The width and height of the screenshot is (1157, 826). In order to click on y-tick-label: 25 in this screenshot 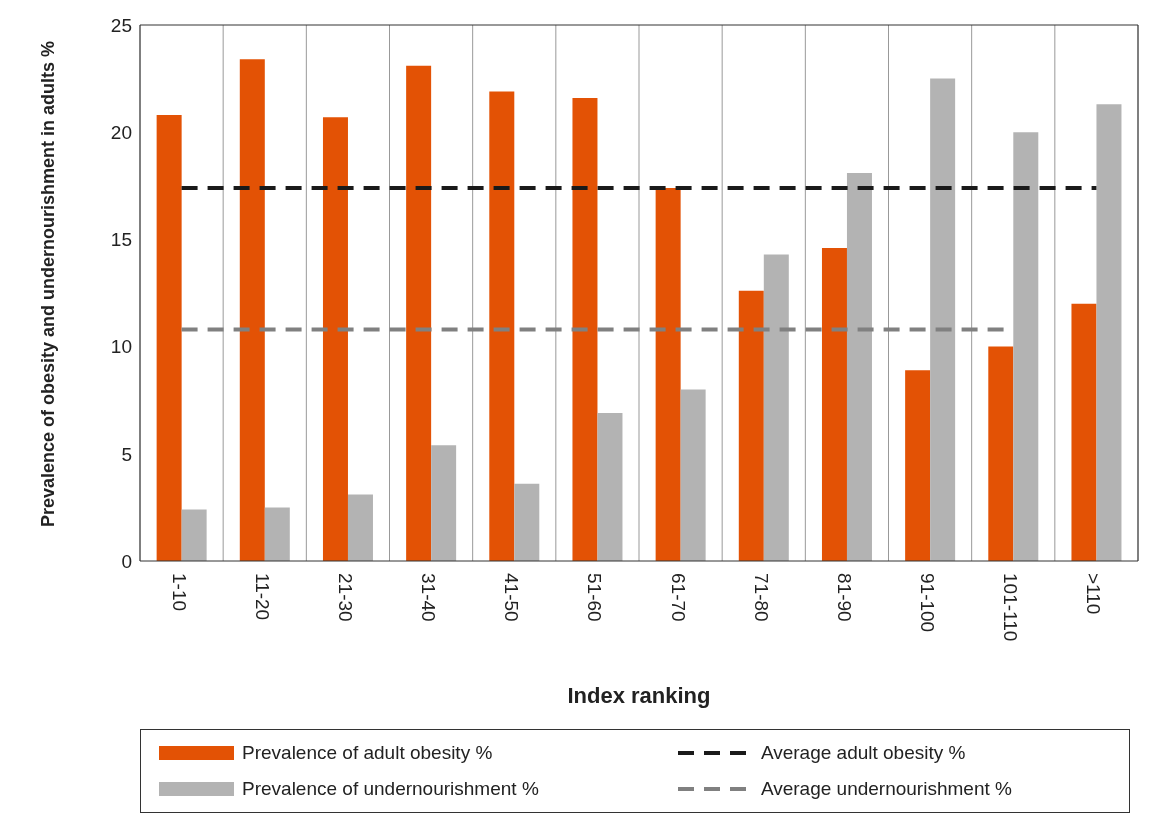, I will do `click(121, 25)`.